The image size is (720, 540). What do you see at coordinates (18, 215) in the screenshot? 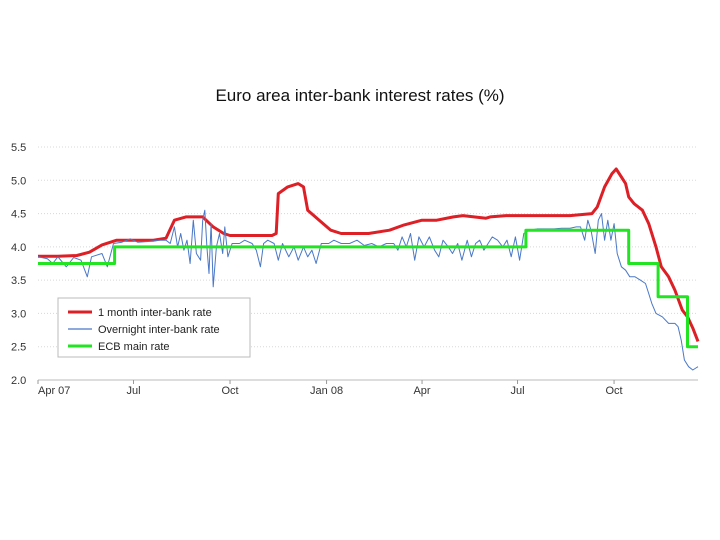
I see `y-tick-label: 4.5` at bounding box center [18, 215].